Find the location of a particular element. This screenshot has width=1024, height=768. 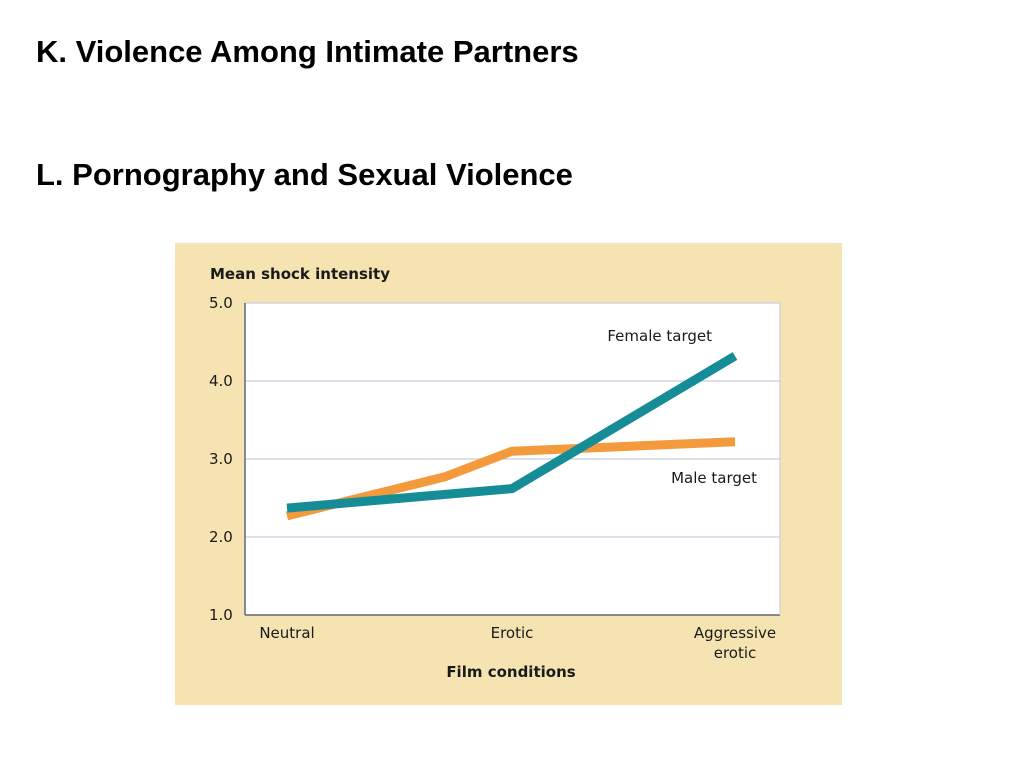

x-tick-label-line: Erotic is located at coordinates (512, 633).